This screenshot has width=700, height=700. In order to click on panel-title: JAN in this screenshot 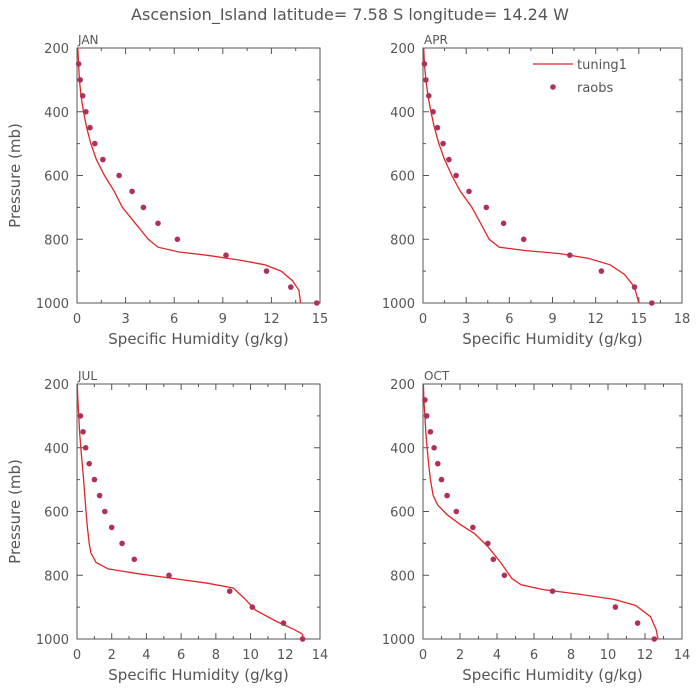, I will do `click(88, 40)`.